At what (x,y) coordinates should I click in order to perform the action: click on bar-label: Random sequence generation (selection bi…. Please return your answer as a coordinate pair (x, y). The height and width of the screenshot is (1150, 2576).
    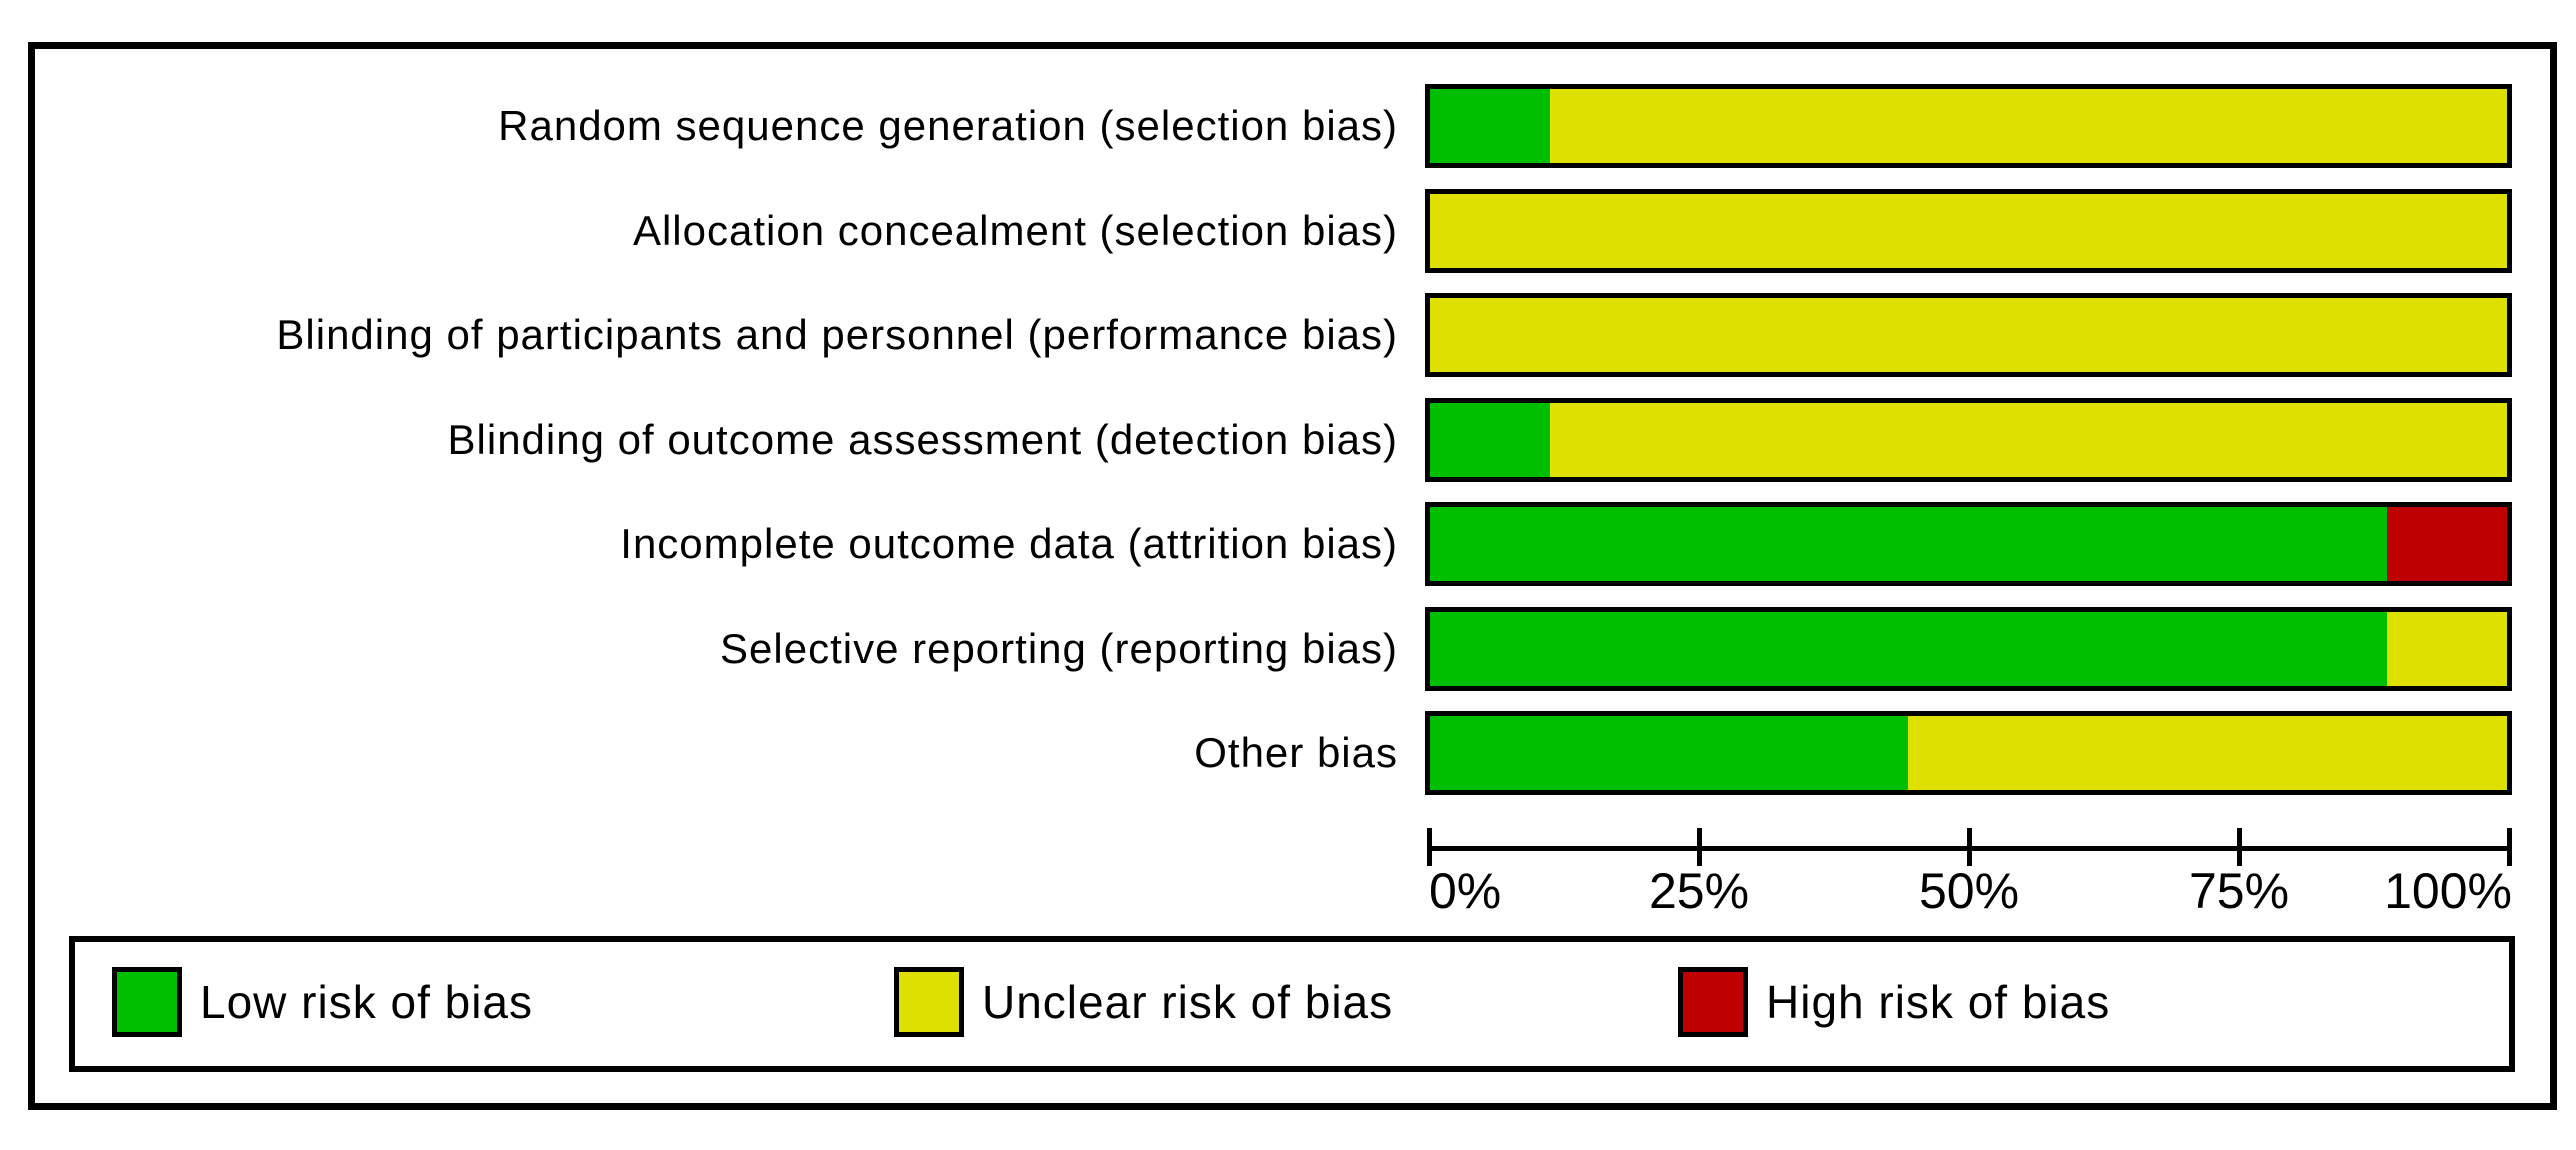
    Looking at the image, I should click on (948, 125).